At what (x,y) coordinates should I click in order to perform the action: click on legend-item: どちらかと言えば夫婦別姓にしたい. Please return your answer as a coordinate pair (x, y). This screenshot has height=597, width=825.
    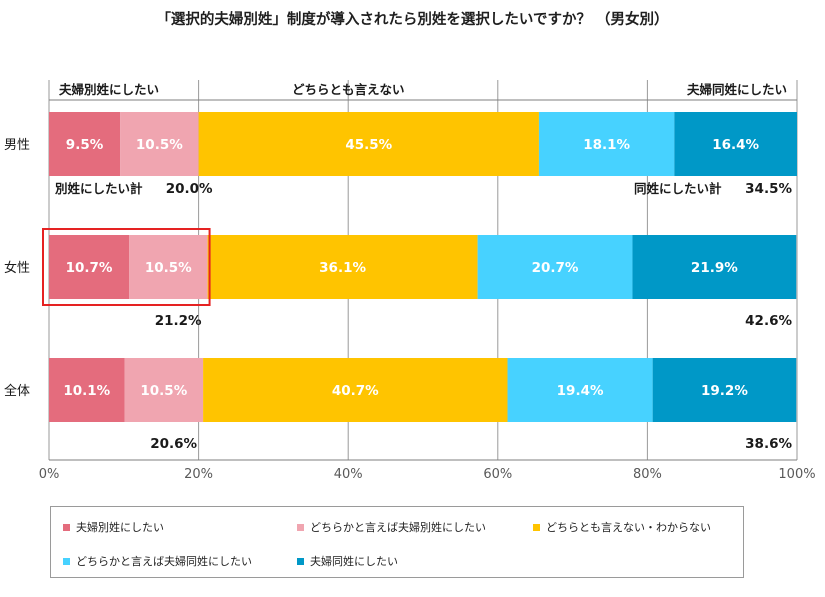
    Looking at the image, I should click on (391, 527).